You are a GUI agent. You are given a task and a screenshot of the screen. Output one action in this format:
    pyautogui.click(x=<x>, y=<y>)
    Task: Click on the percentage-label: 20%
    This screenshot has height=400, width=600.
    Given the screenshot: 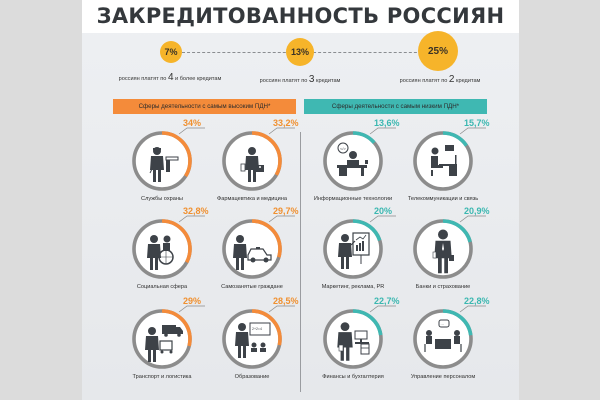 What is the action you would take?
    pyautogui.click(x=383, y=211)
    